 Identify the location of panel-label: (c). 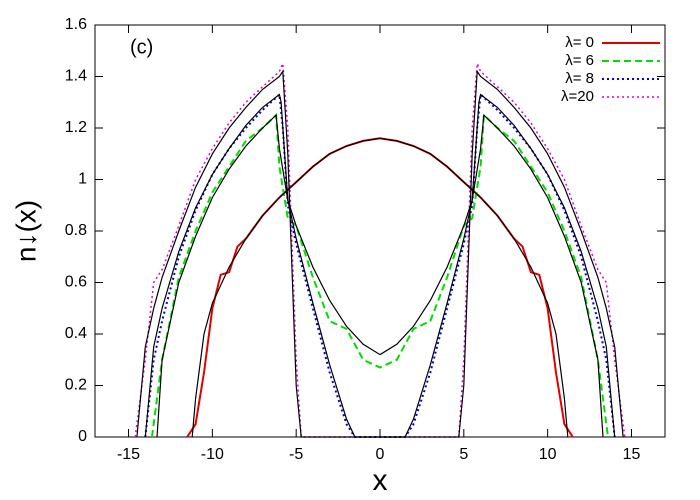
(141, 47).